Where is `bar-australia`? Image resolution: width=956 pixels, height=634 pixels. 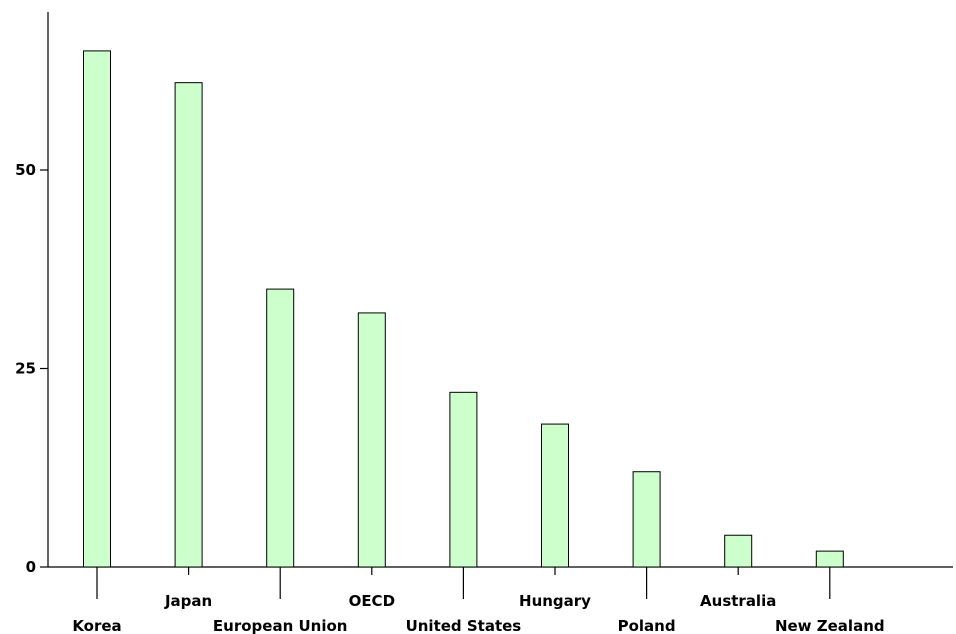 bar-australia is located at coordinates (738, 551).